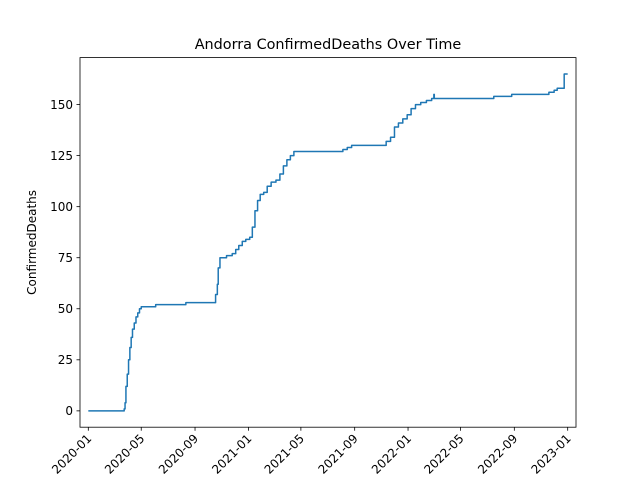  Describe the element at coordinates (443, 453) in the screenshot. I see `x-tick-label: 2022-05` at that location.